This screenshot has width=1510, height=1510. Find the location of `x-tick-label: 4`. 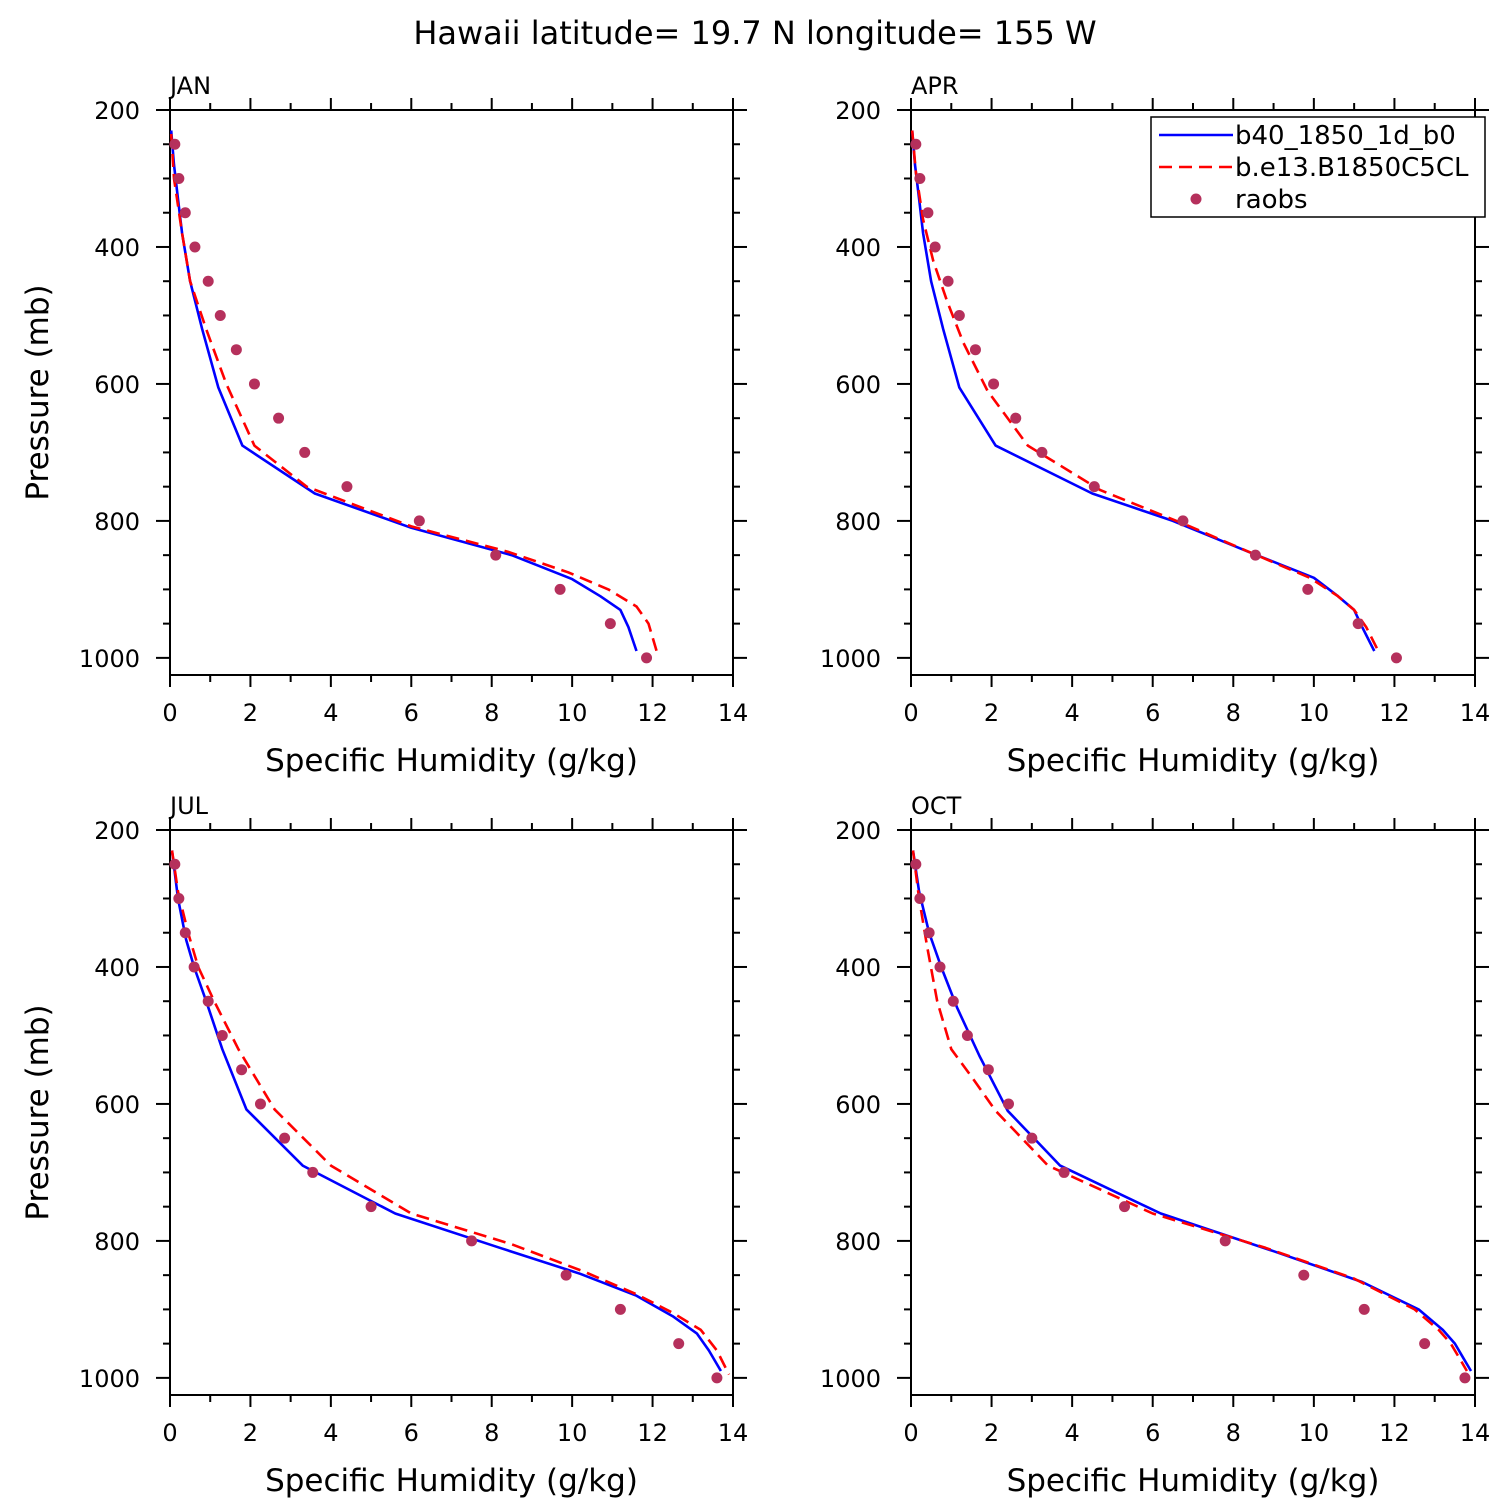

x-tick-label: 4 is located at coordinates (1072, 713).